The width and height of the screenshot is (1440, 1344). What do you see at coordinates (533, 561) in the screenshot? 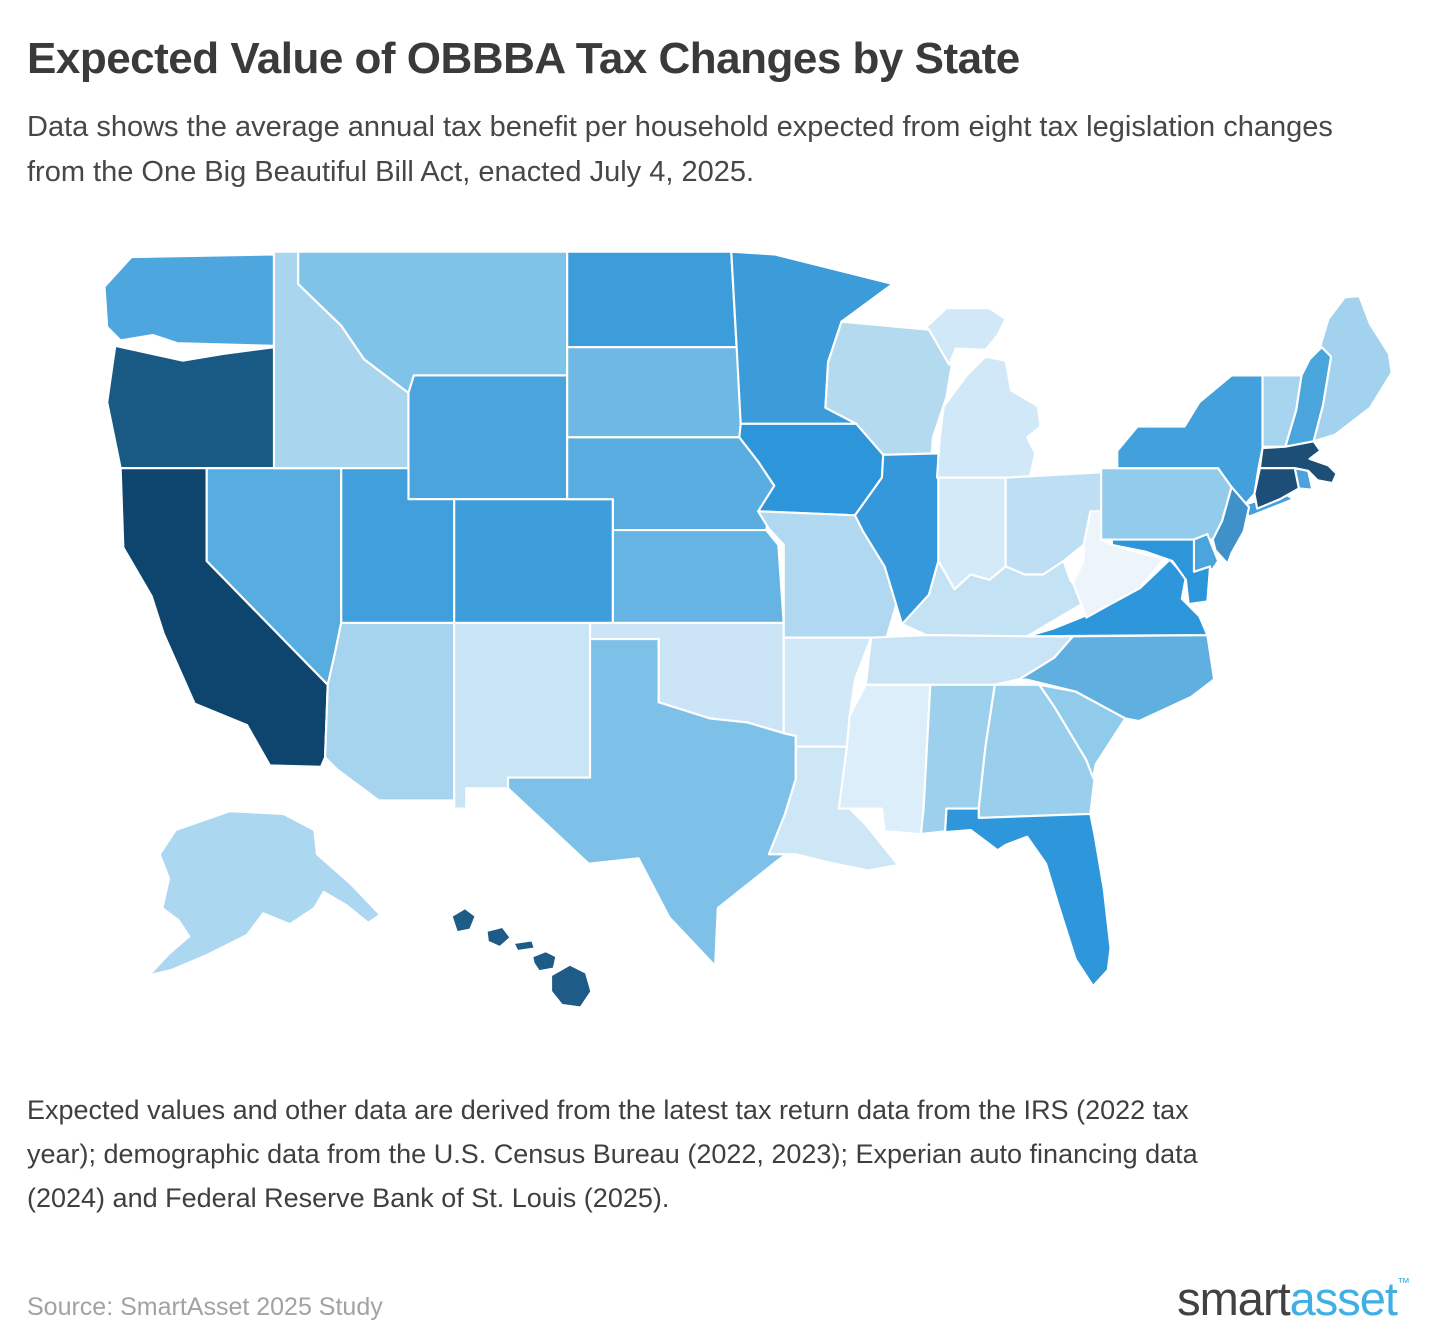
I see `state-co` at bounding box center [533, 561].